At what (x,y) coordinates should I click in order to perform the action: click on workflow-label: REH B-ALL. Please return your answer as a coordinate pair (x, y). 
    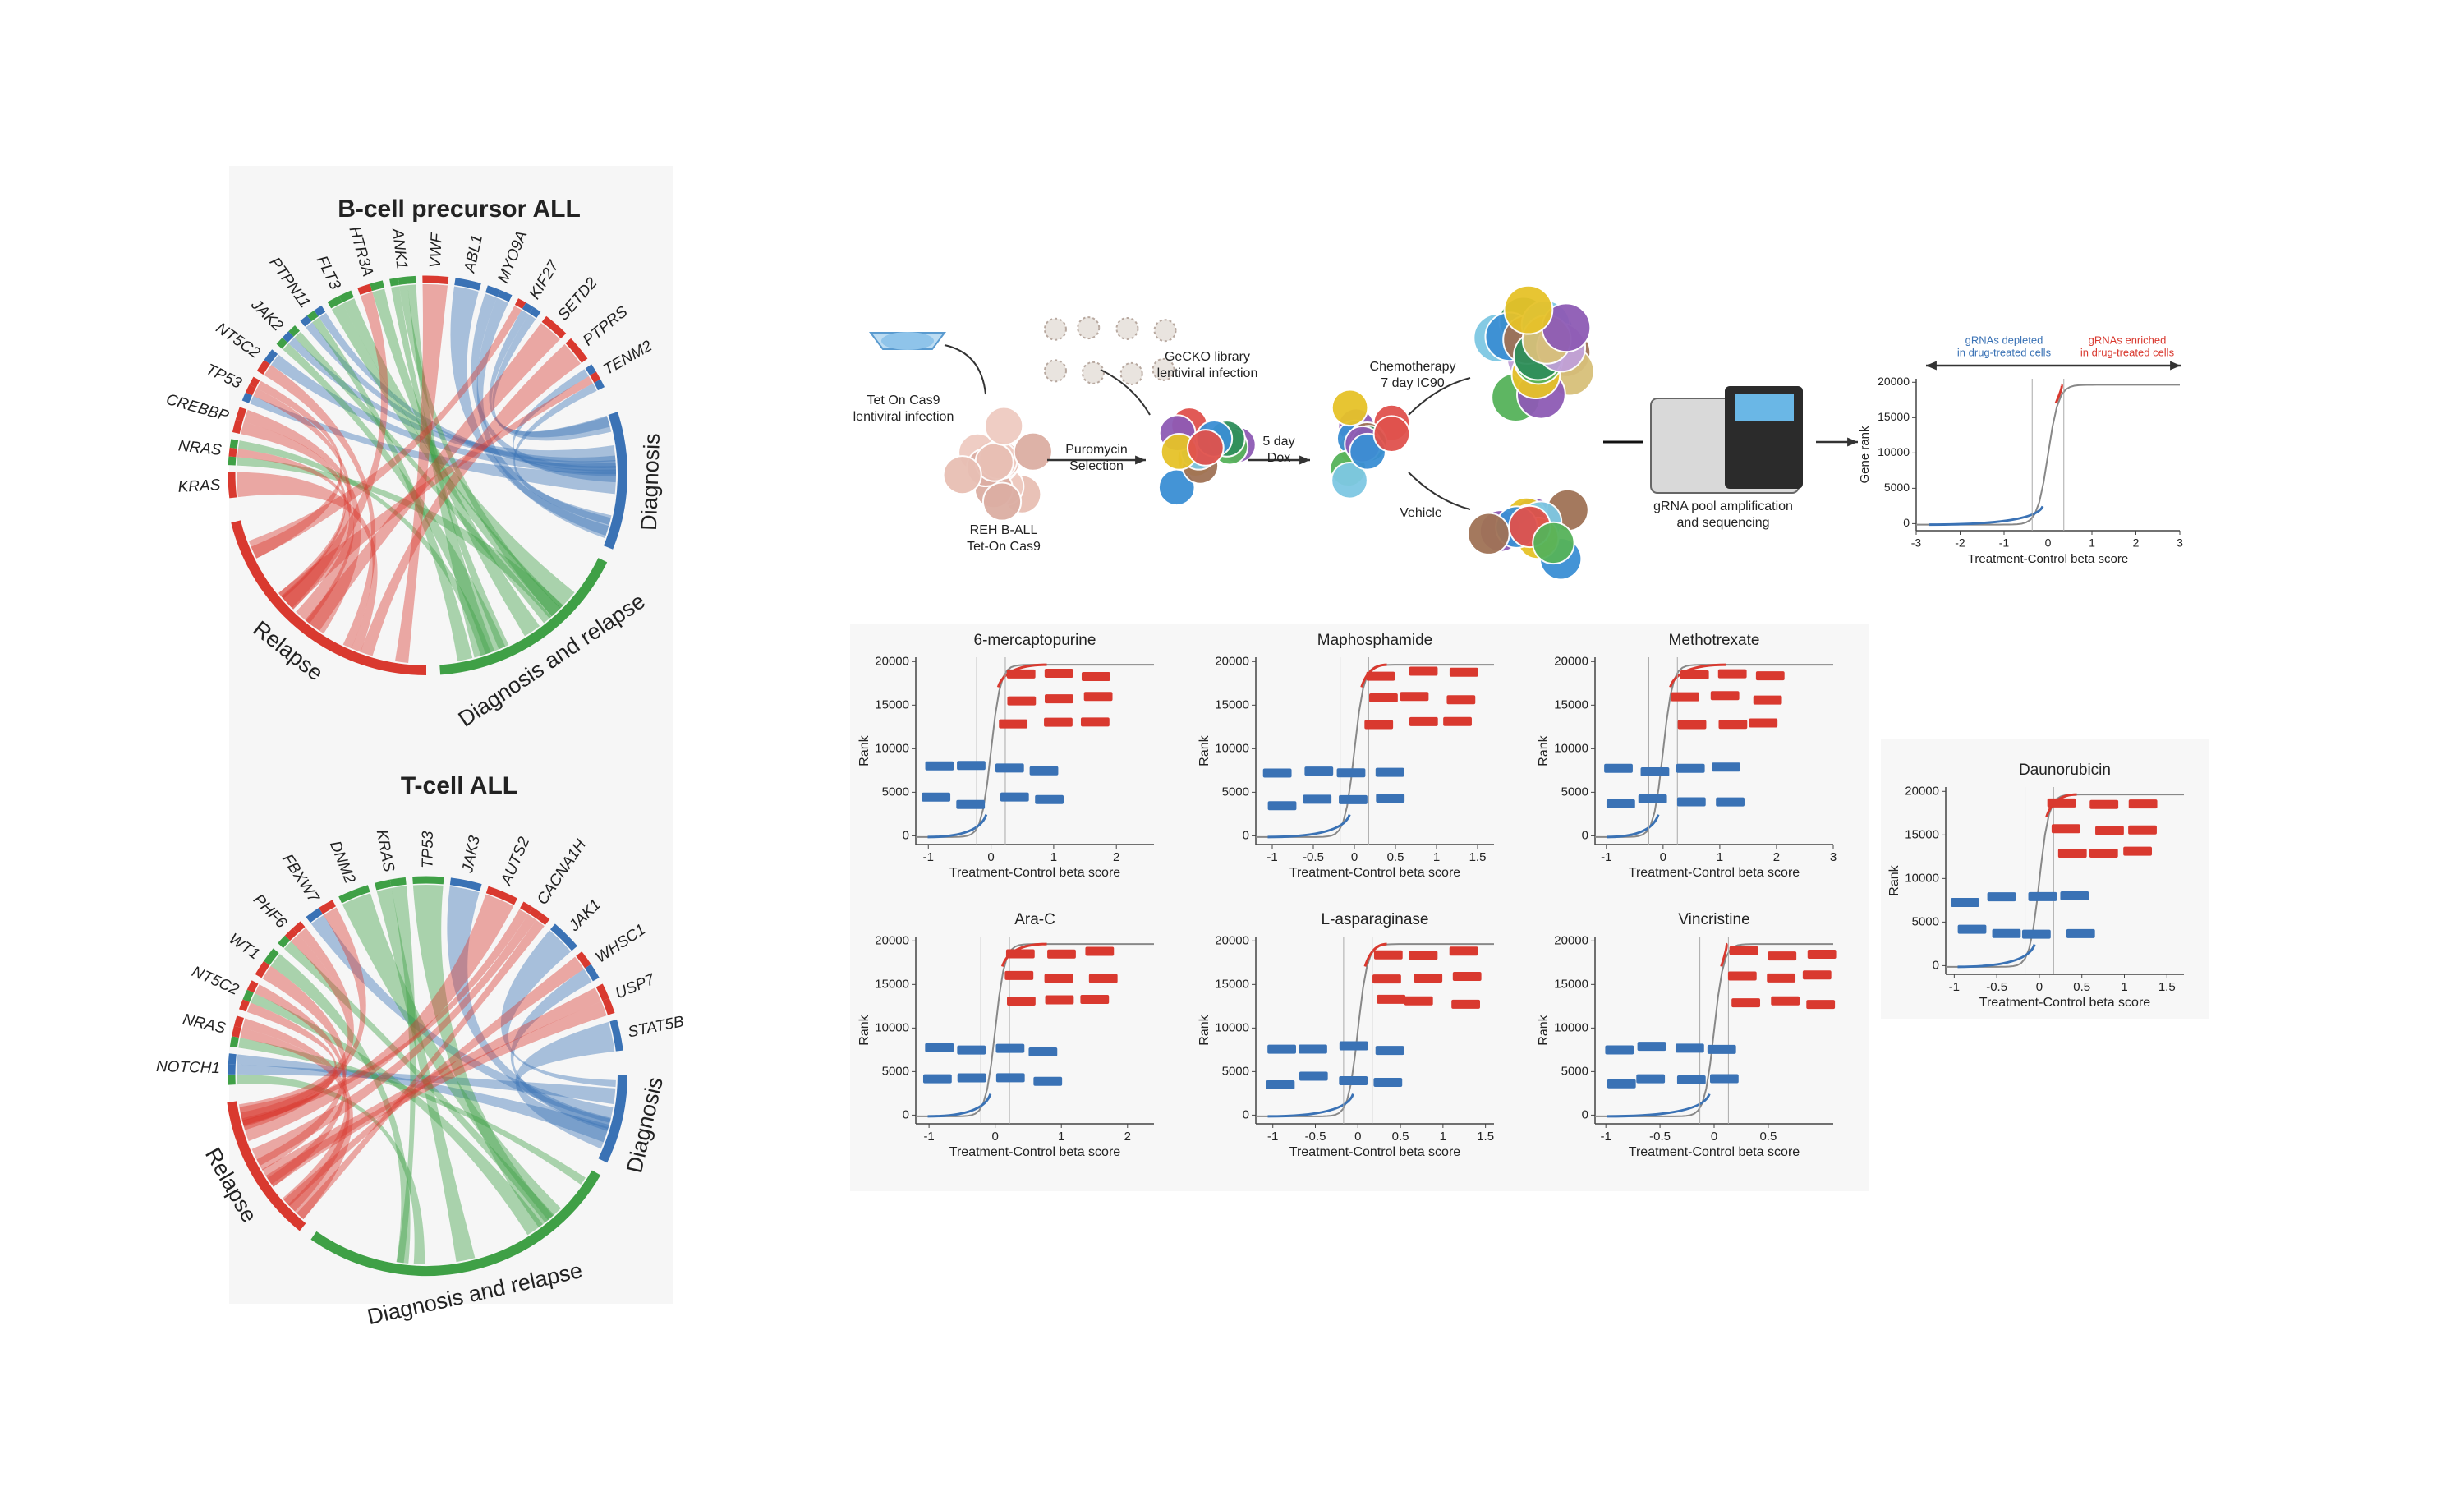
    Looking at the image, I should click on (1004, 530).